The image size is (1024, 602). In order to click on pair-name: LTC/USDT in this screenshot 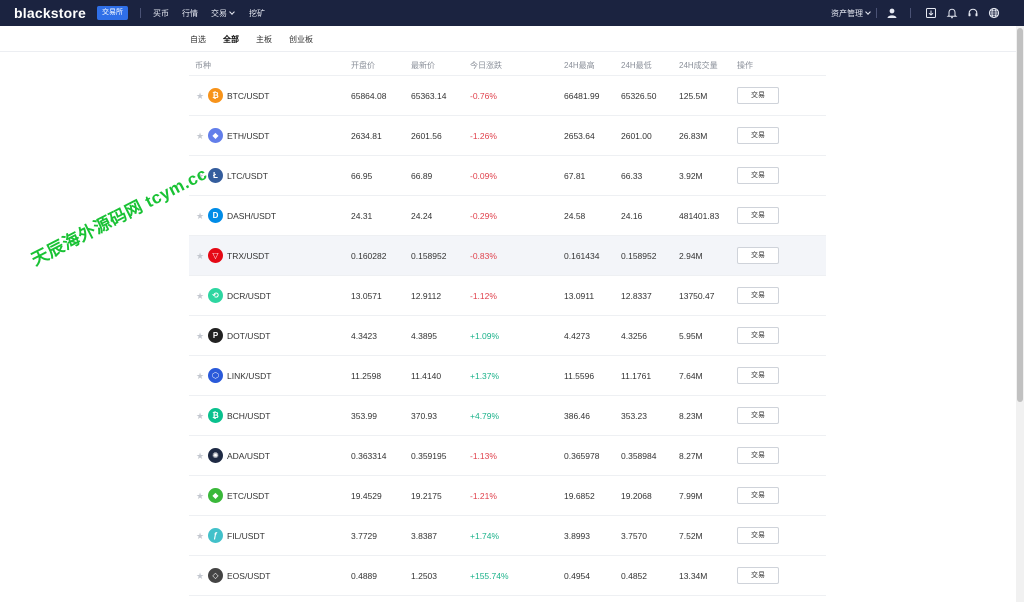, I will do `click(247, 176)`.